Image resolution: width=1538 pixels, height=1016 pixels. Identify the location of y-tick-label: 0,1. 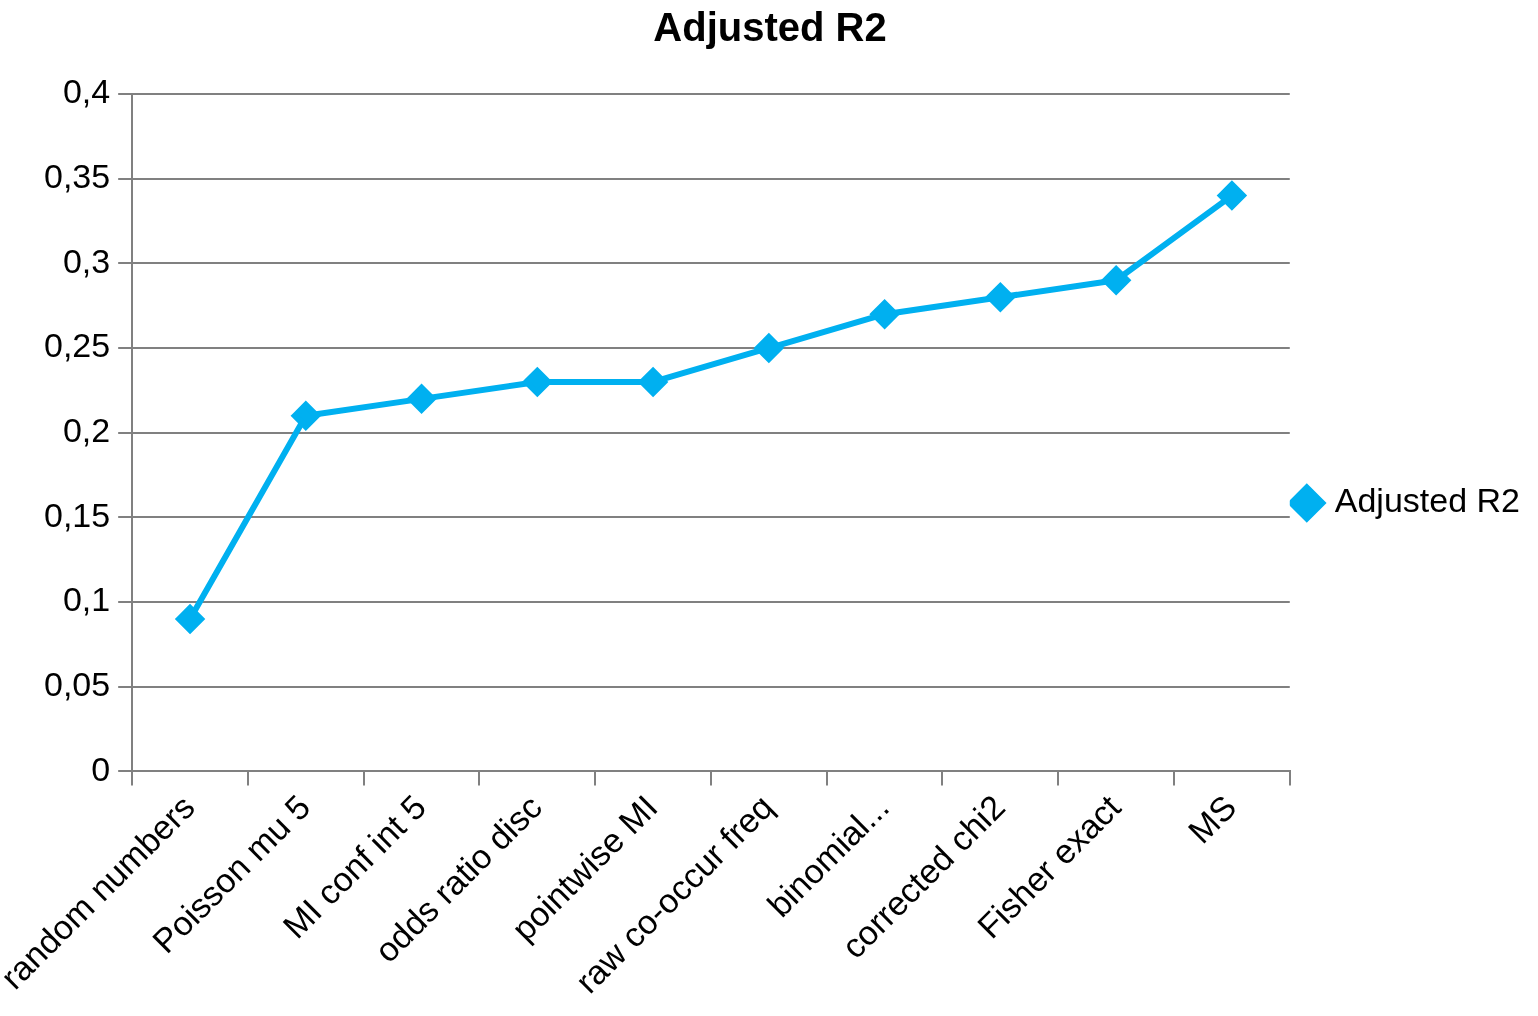
(86, 599).